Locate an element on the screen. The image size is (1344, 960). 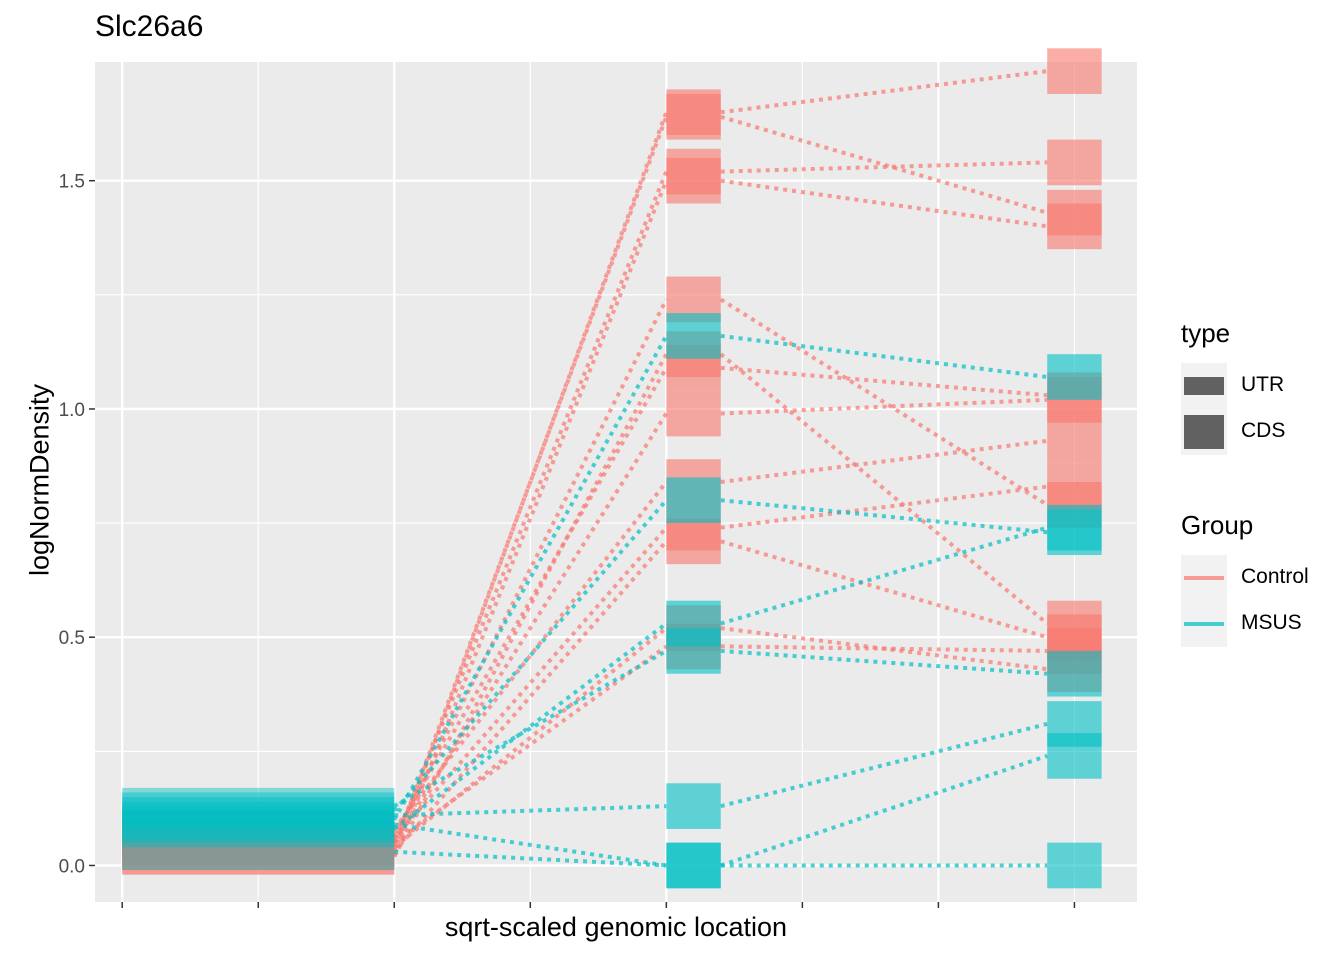
legend-label-cds: CDS is located at coordinates (1263, 430).